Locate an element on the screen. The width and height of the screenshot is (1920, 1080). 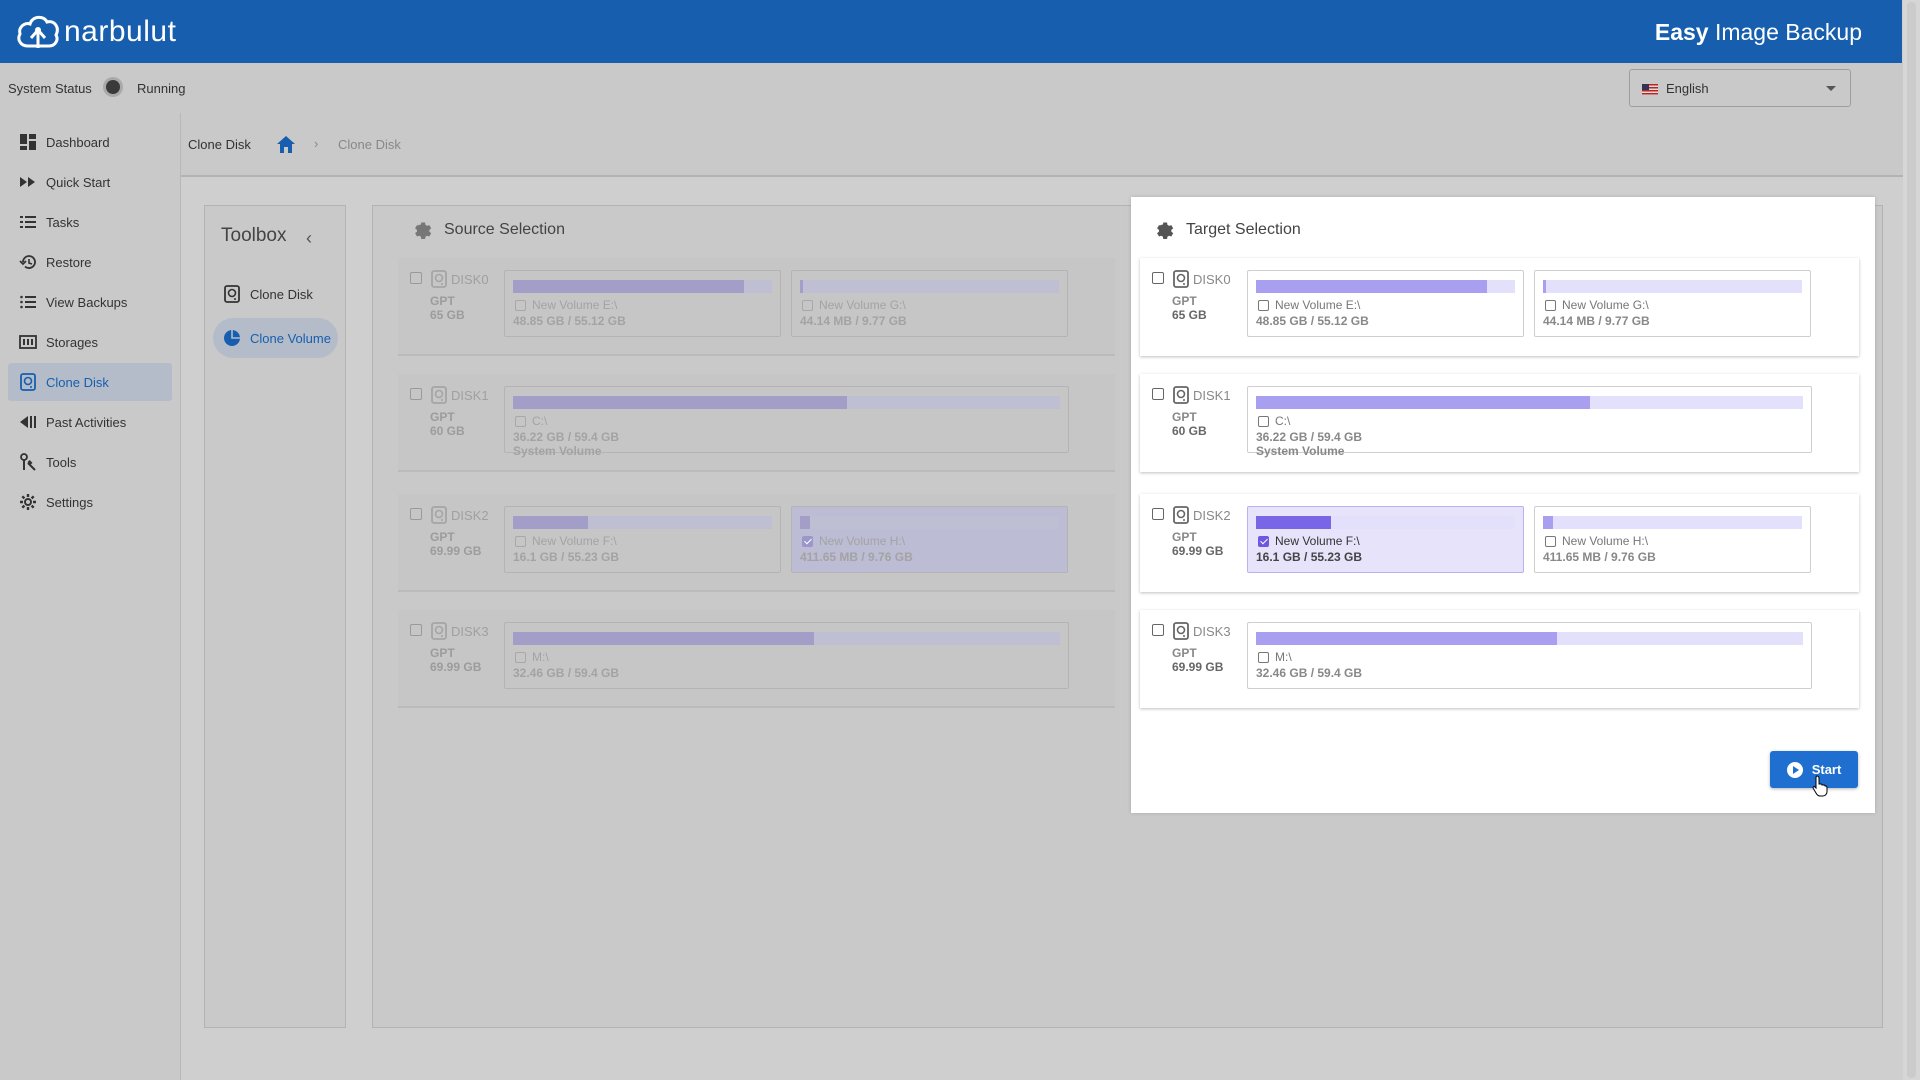
start-button-label: Start is located at coordinates (1826, 769).